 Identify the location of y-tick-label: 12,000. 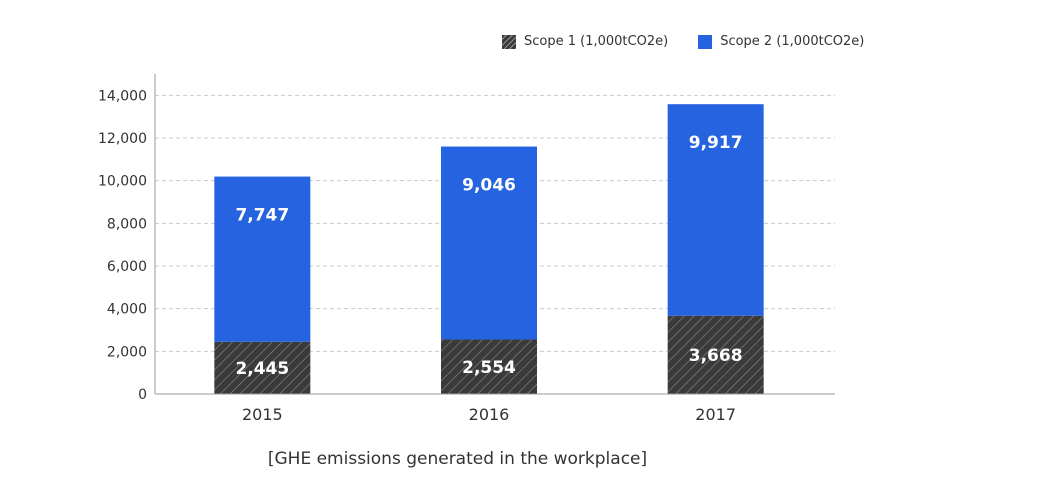
(122, 139).